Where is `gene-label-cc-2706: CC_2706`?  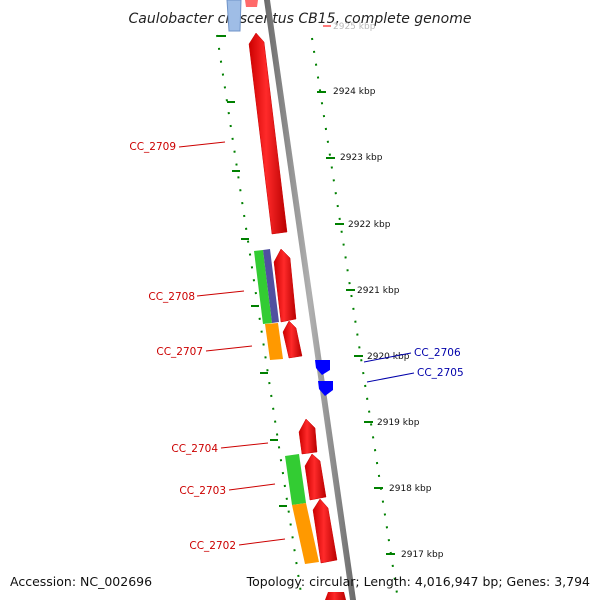
gene-label-cc-2706: CC_2706 is located at coordinates (437, 353).